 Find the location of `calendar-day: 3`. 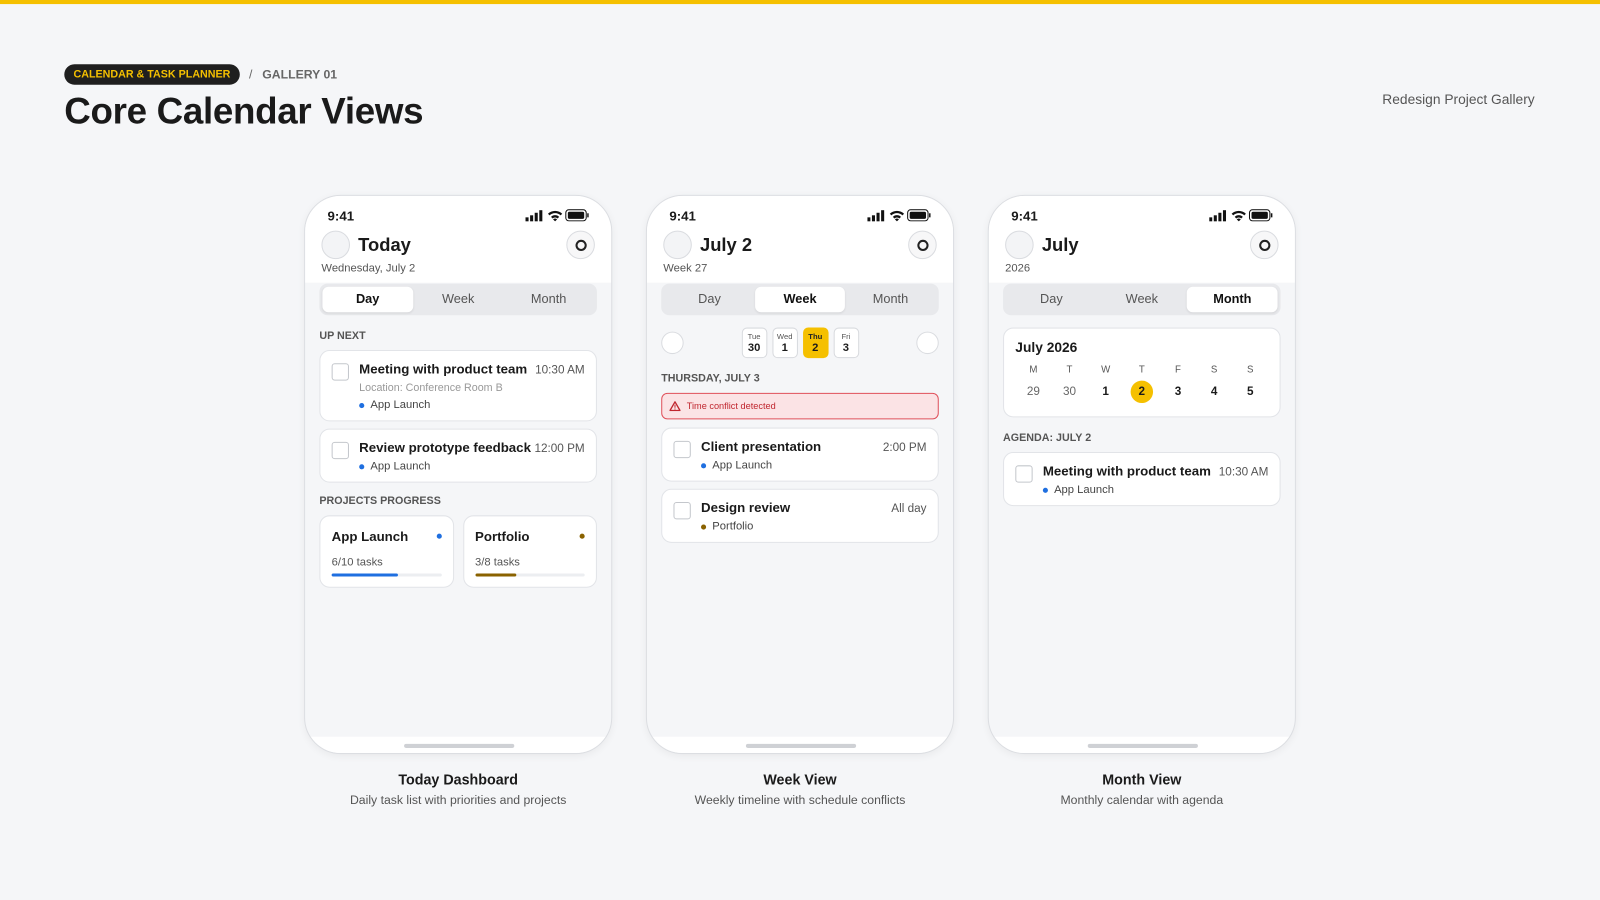

calendar-day: 3 is located at coordinates (1178, 392).